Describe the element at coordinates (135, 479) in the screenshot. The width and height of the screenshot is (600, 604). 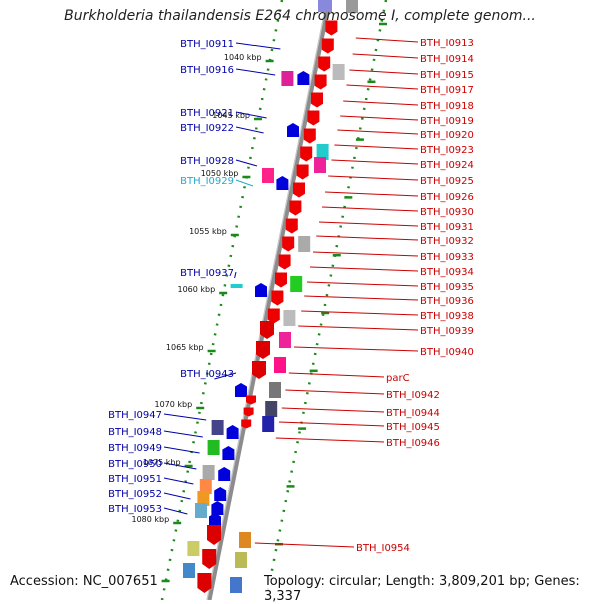
I see `gene-label-left: BTH_I0951` at that location.